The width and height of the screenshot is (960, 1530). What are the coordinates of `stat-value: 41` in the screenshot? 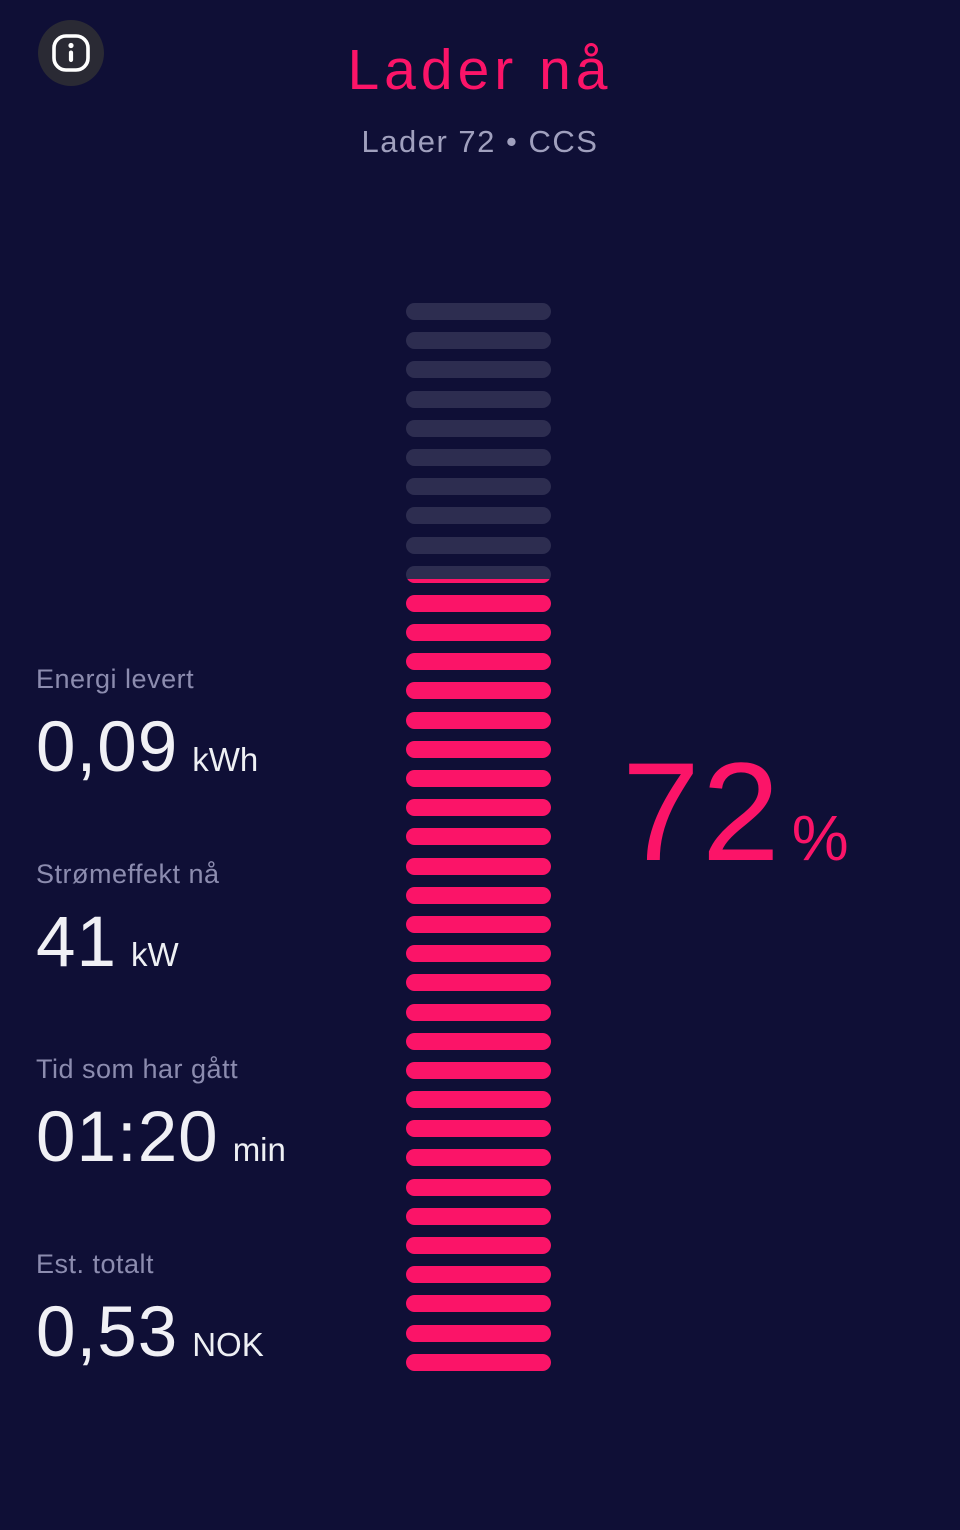 It's located at (76, 942).